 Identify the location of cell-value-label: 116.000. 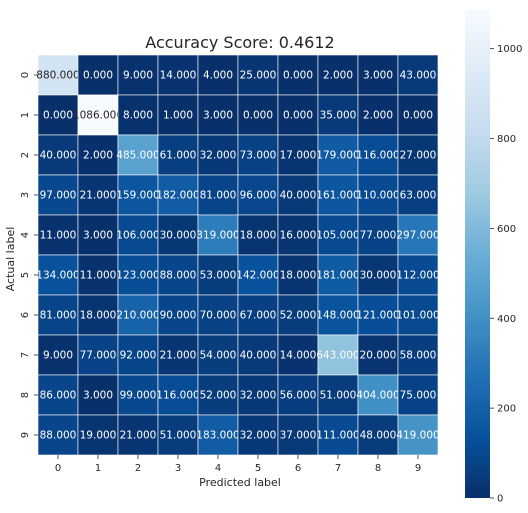
(377, 156).